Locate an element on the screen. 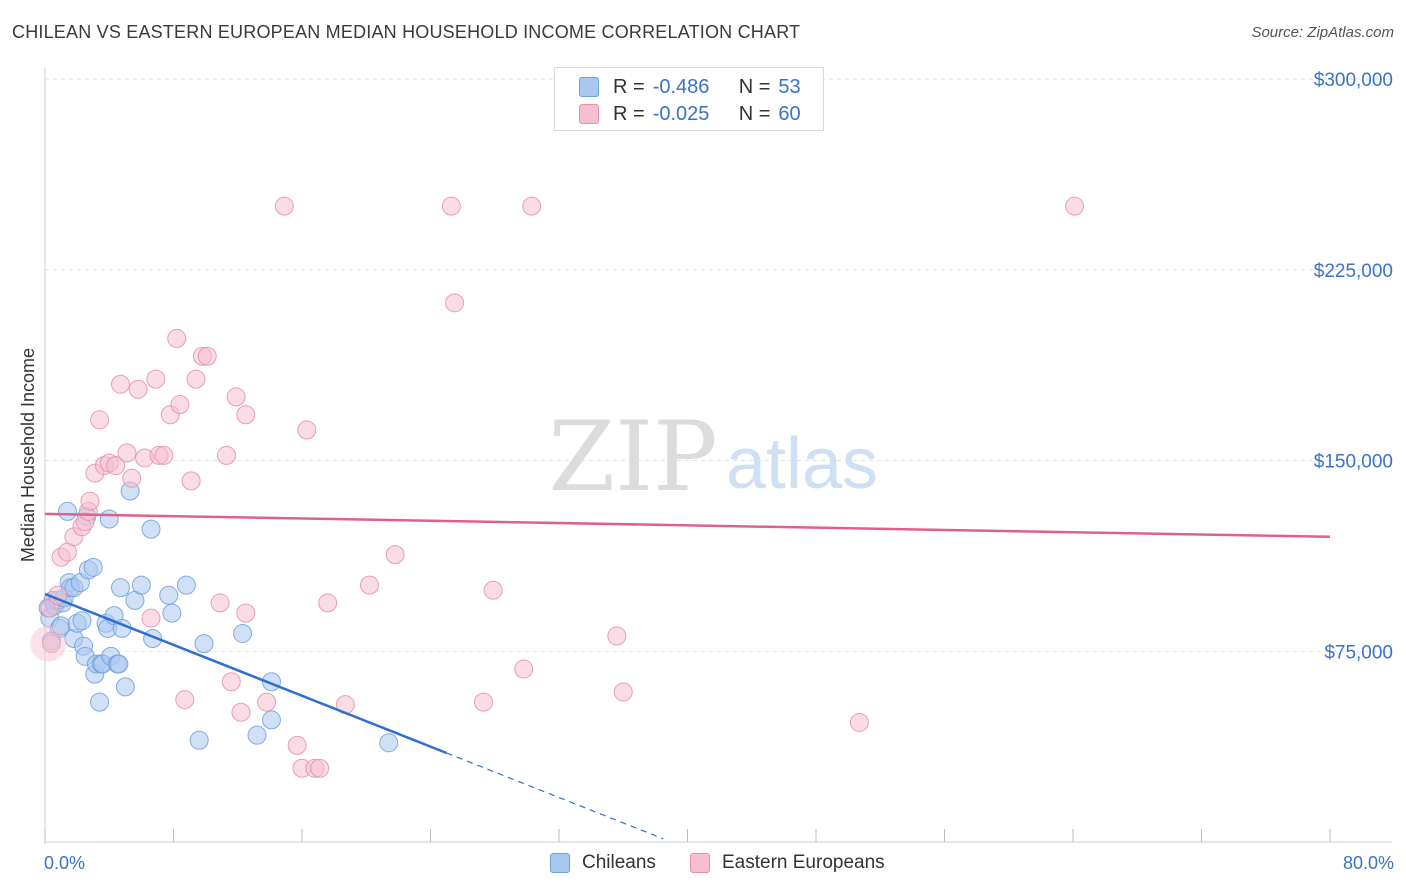 Image resolution: width=1406 pixels, height=892 pixels. series-legend-eastern-europeans: Eastern Europeans is located at coordinates (787, 863).